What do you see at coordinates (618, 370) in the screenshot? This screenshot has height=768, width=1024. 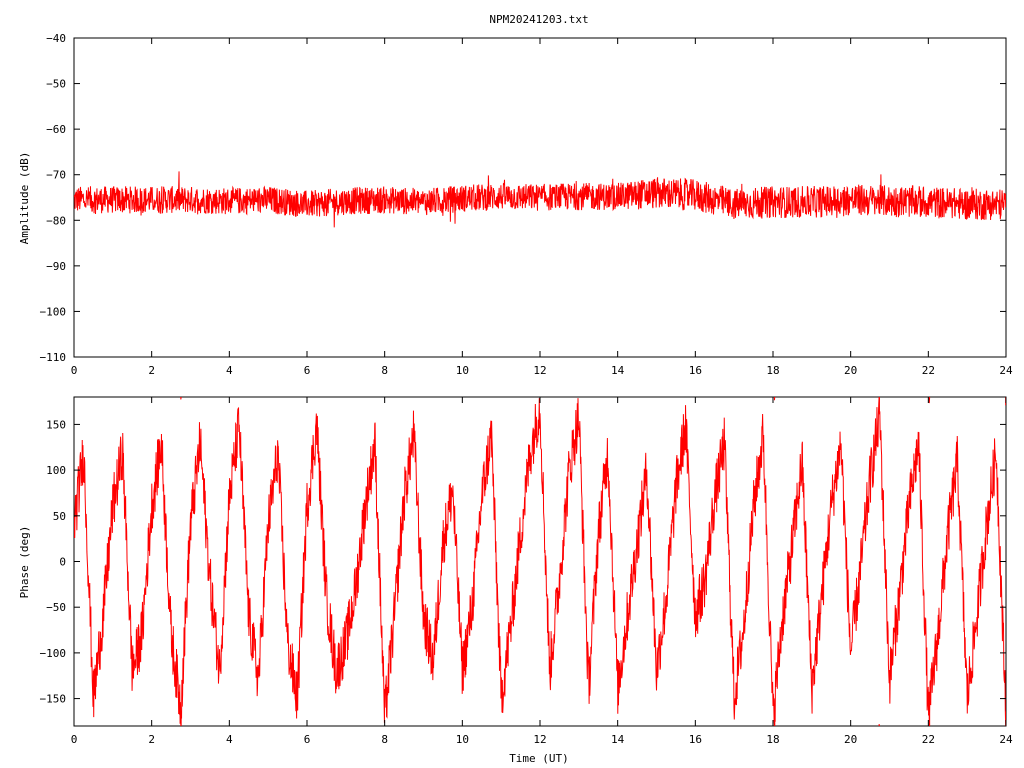 I see `amplitude-x-tick-label: 14` at bounding box center [618, 370].